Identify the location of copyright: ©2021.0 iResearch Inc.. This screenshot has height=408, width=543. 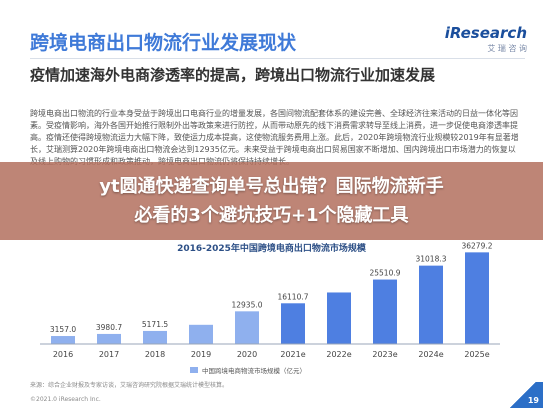
(65, 399).